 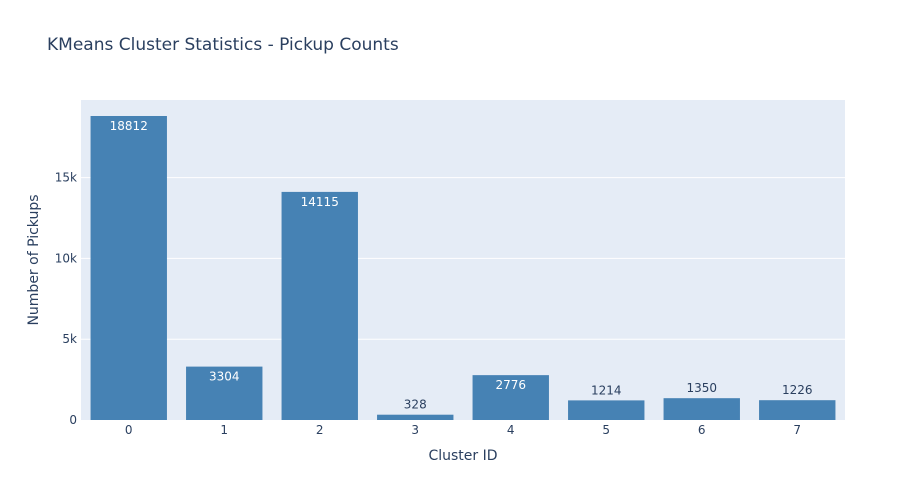 What do you see at coordinates (66, 178) in the screenshot?
I see `y-tick-label: 15k` at bounding box center [66, 178].